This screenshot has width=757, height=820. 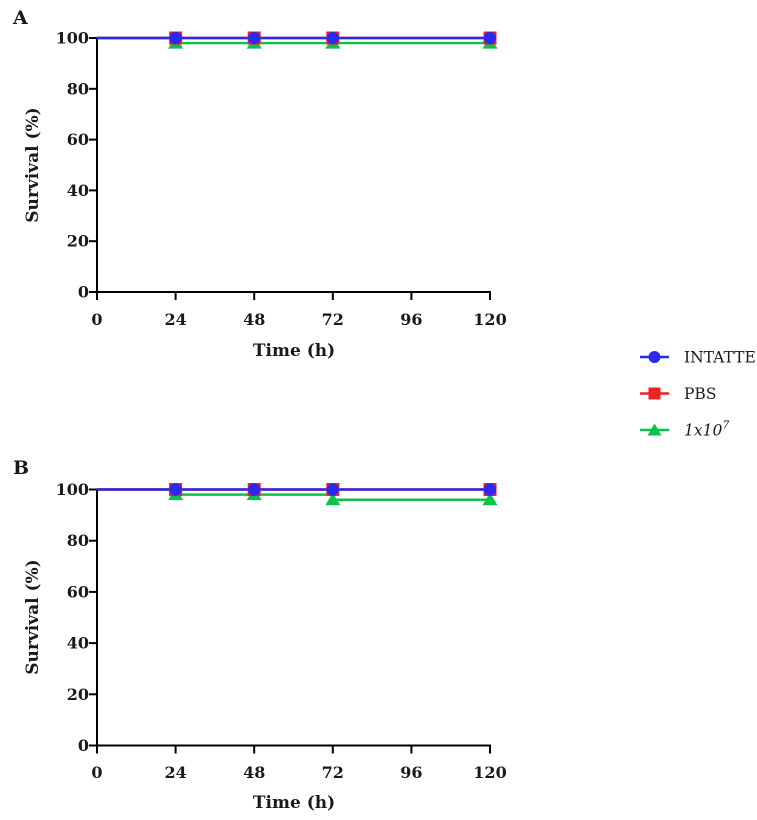 I want to click on panel-b-x-axis-title: Time (h), so click(x=294, y=803).